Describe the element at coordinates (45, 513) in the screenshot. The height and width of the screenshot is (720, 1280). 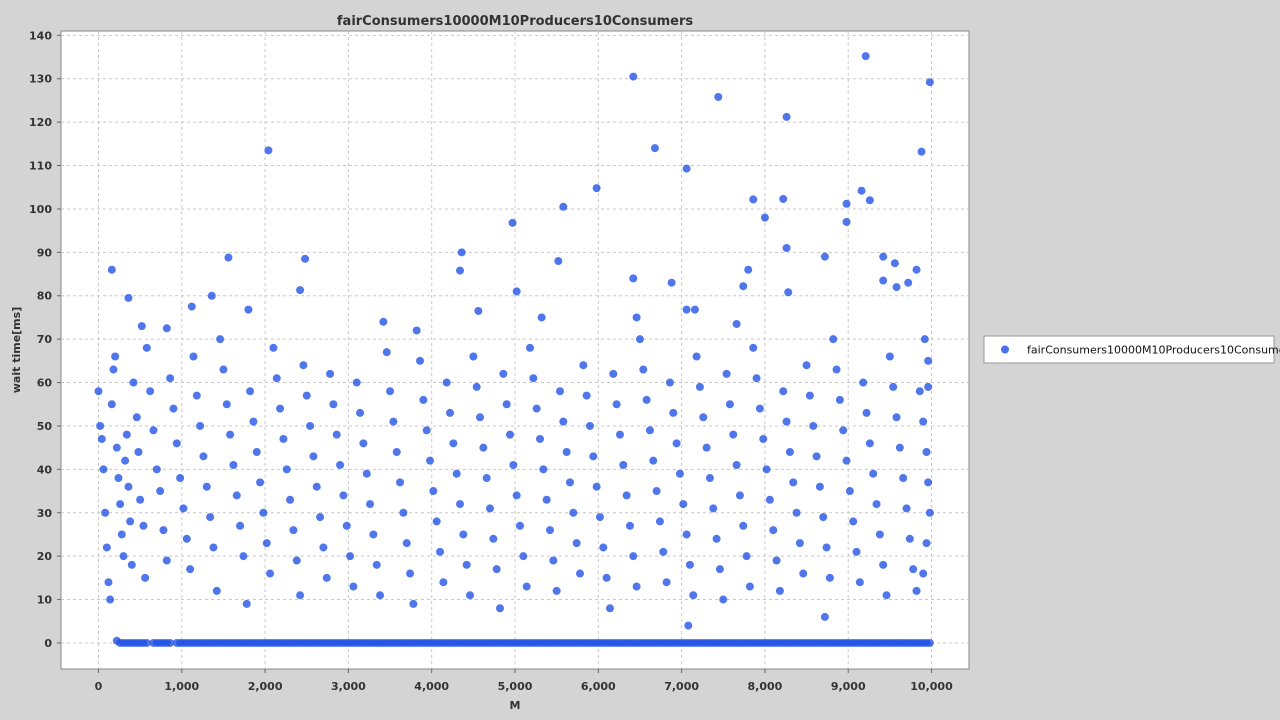
I see `y-tick-label: 30` at that location.